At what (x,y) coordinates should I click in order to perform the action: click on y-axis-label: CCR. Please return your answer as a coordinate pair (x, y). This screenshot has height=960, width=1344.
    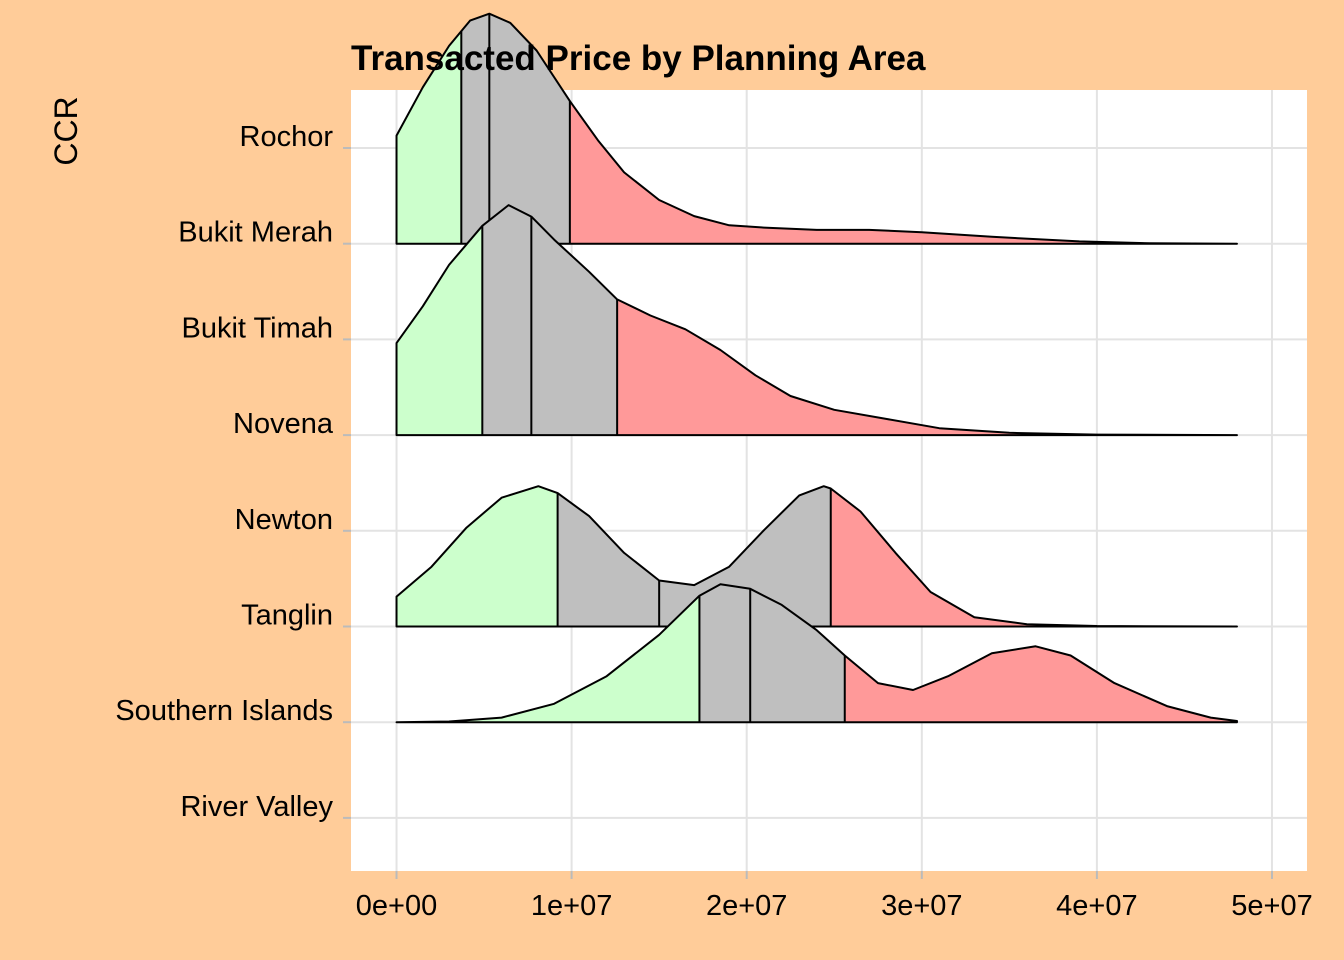
    Looking at the image, I should click on (66, 130).